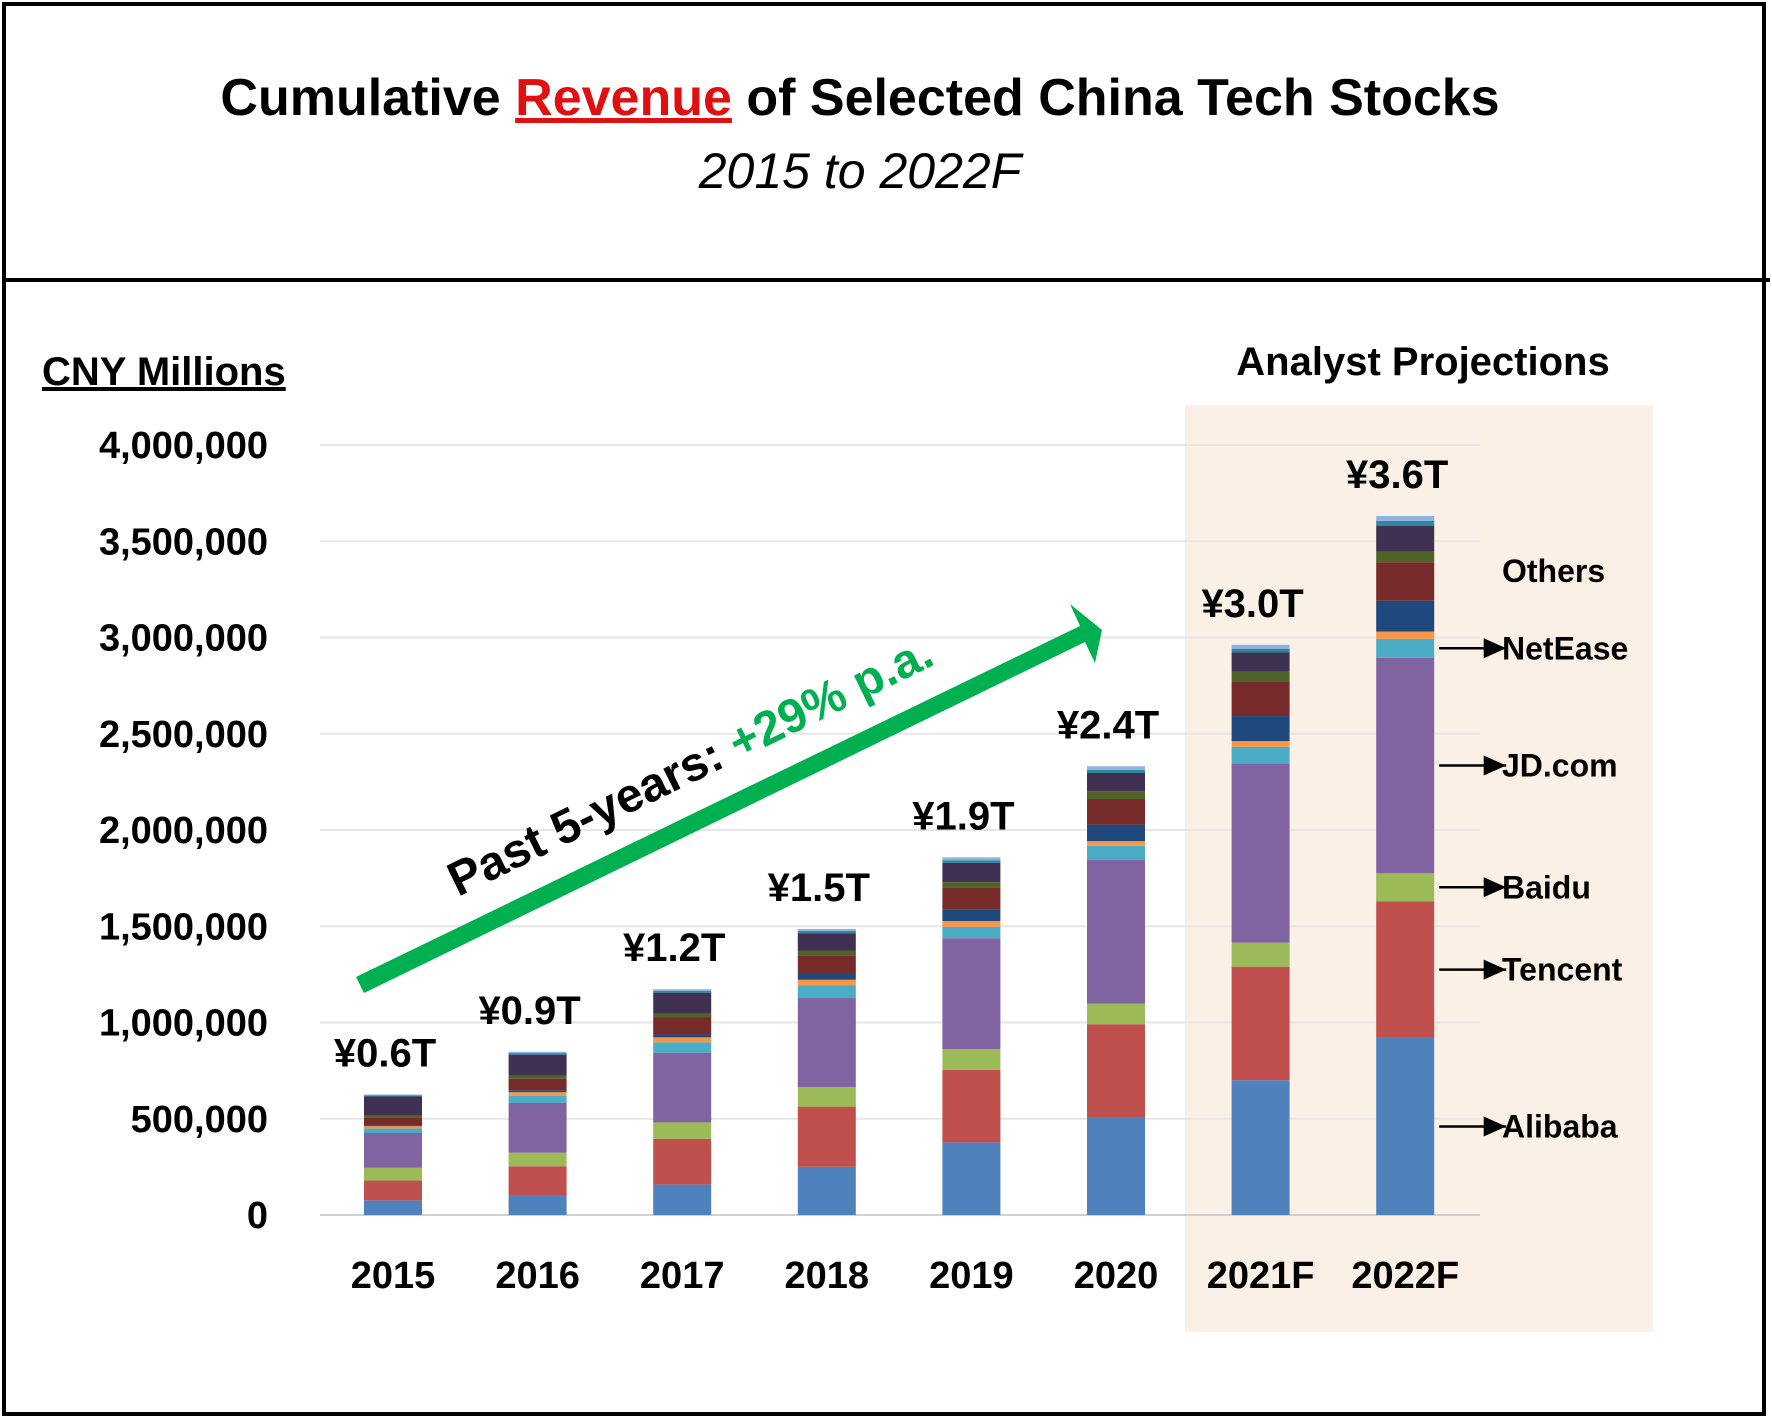  Describe the element at coordinates (368, 98) in the screenshot. I see `title-prefix: Cumulative` at that location.